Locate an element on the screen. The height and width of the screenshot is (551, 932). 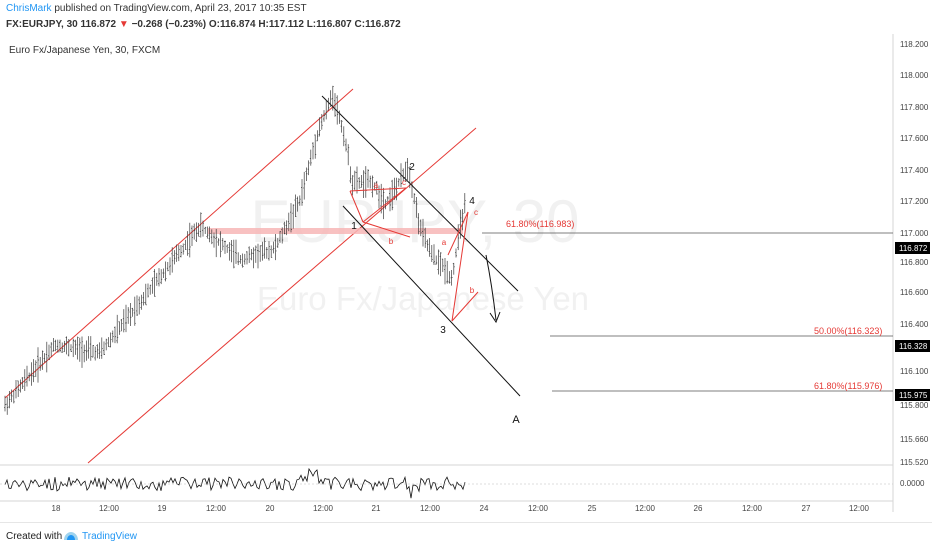
down-channel-lower-line is located at coordinates (431, 301).